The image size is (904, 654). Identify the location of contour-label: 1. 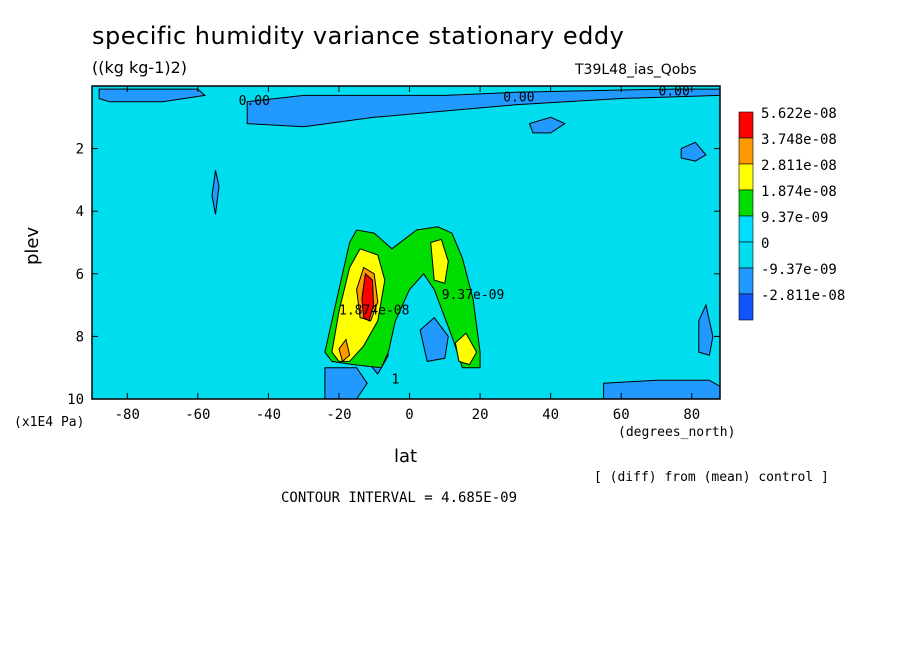
(396, 379).